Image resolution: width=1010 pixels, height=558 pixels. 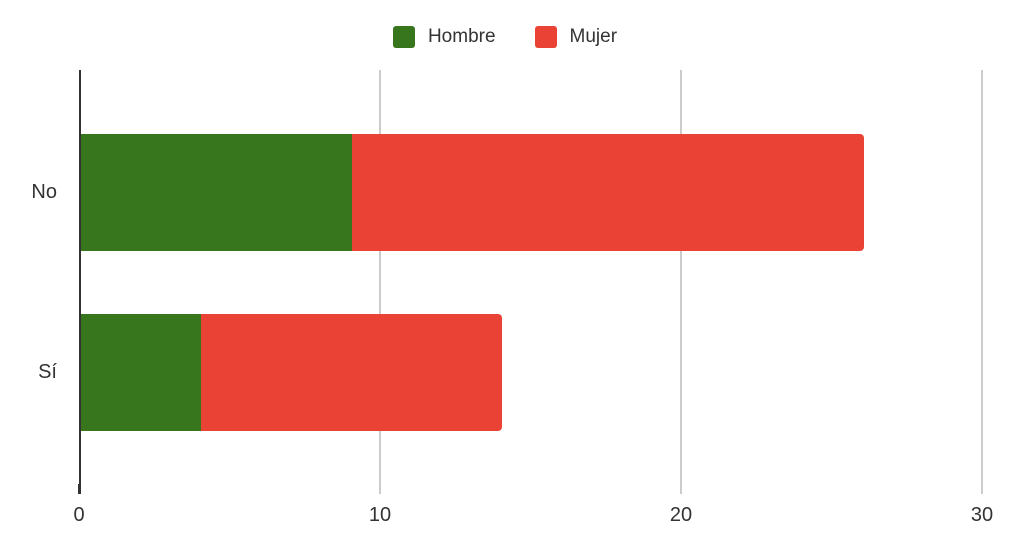 I want to click on legend-label-hombre: Hombre, so click(x=461, y=36).